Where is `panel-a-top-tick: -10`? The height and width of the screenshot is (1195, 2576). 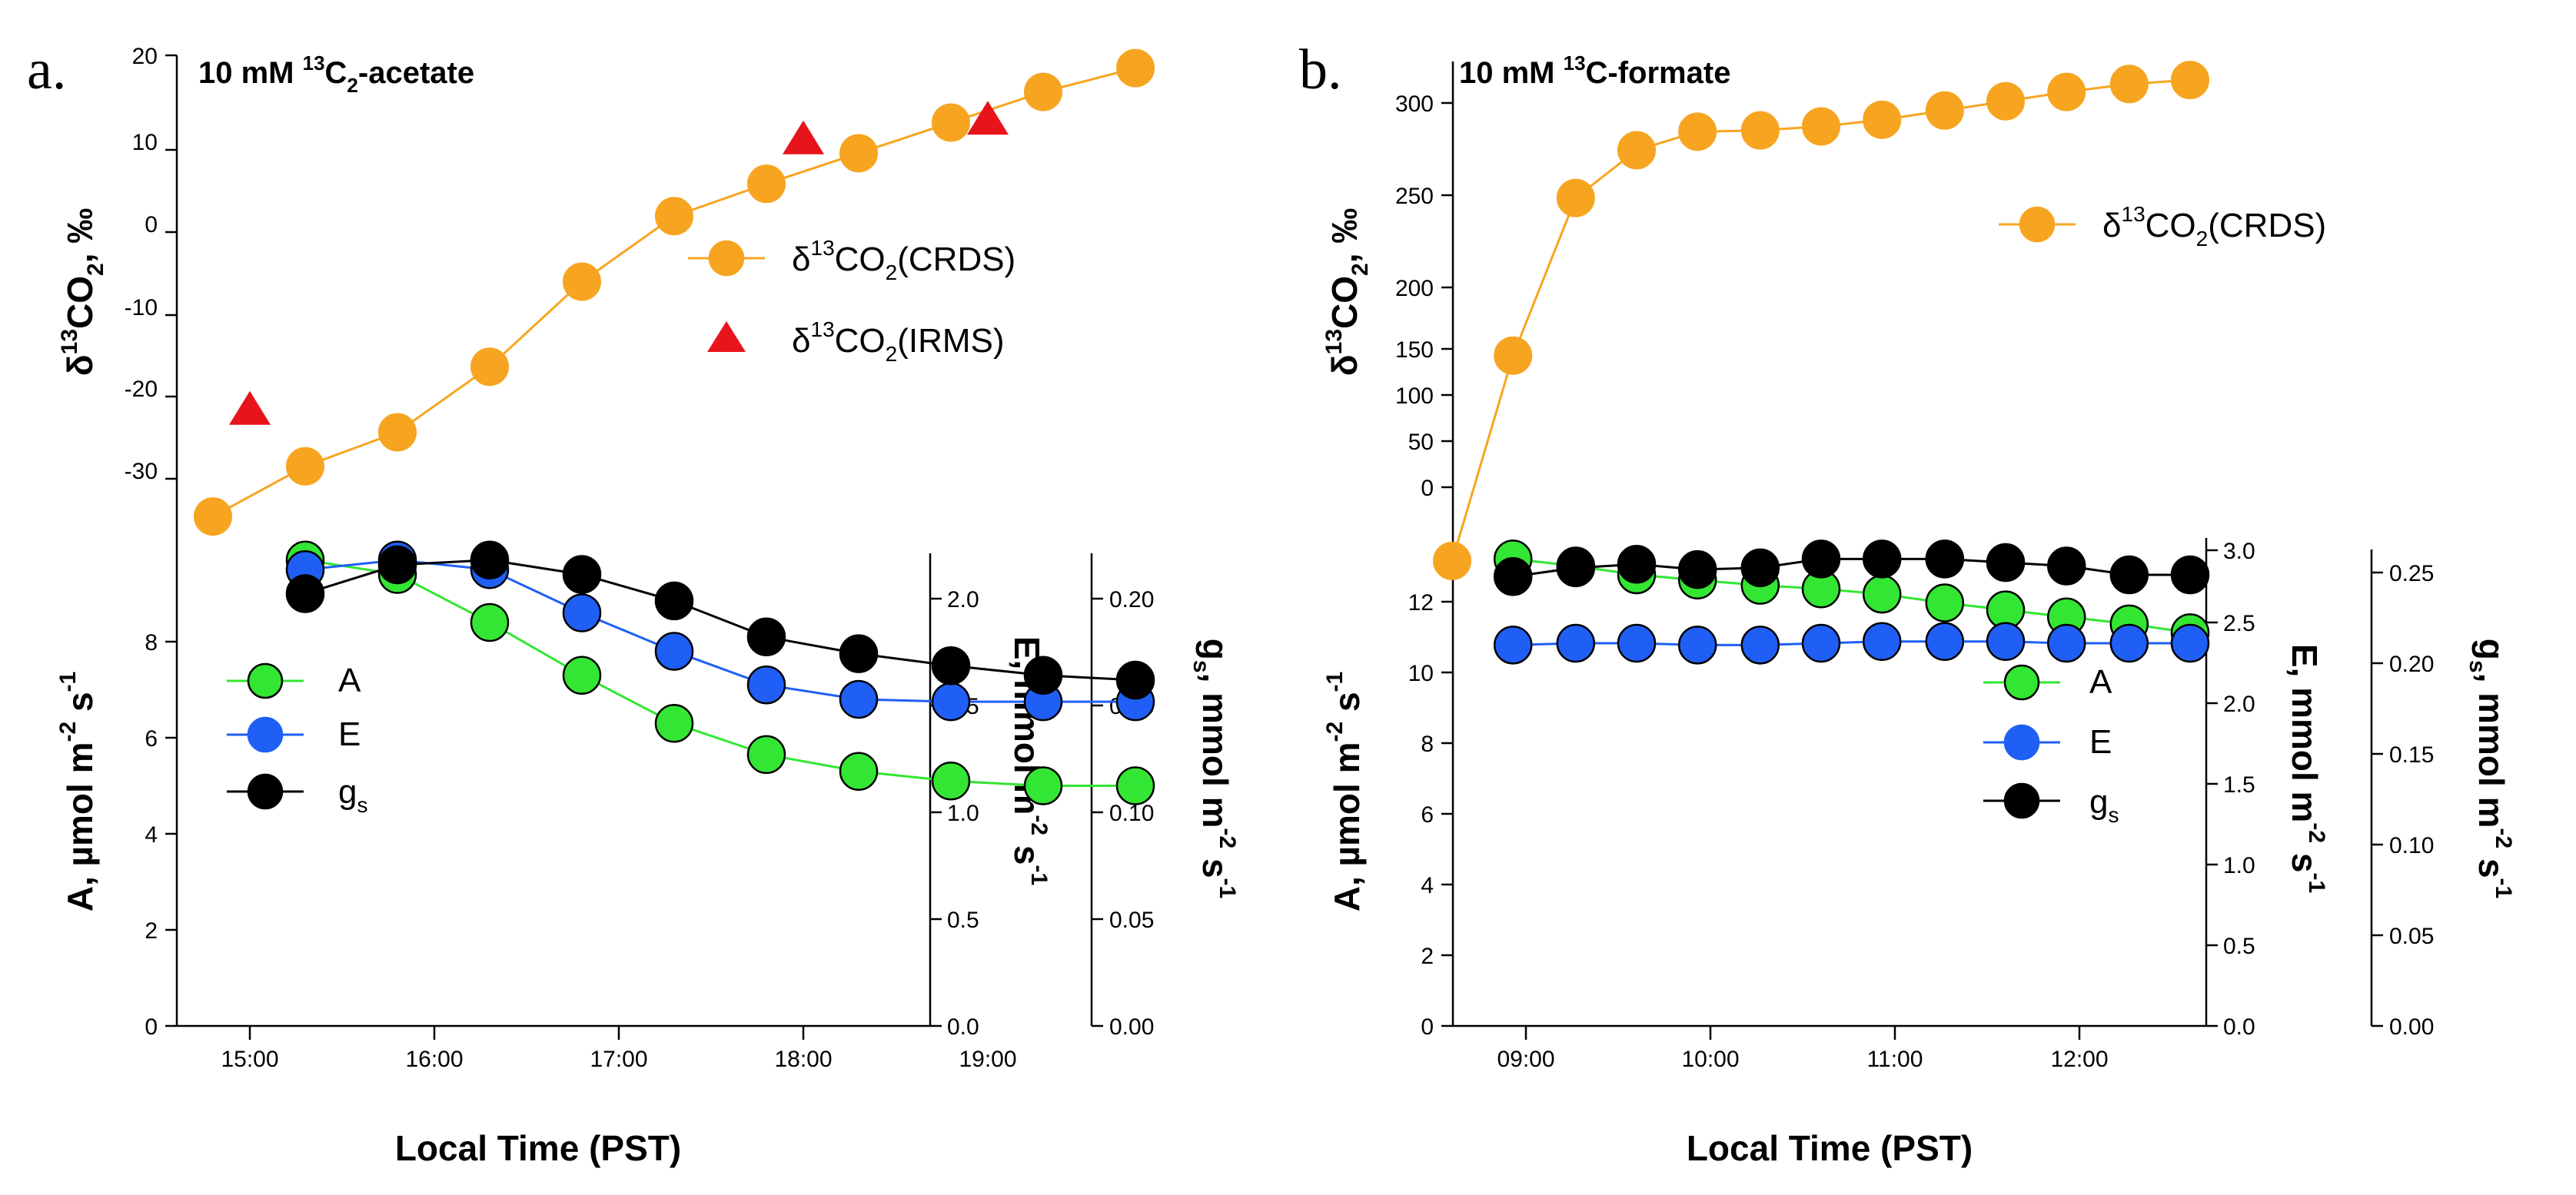
panel-a-top-tick: -10 is located at coordinates (141, 307).